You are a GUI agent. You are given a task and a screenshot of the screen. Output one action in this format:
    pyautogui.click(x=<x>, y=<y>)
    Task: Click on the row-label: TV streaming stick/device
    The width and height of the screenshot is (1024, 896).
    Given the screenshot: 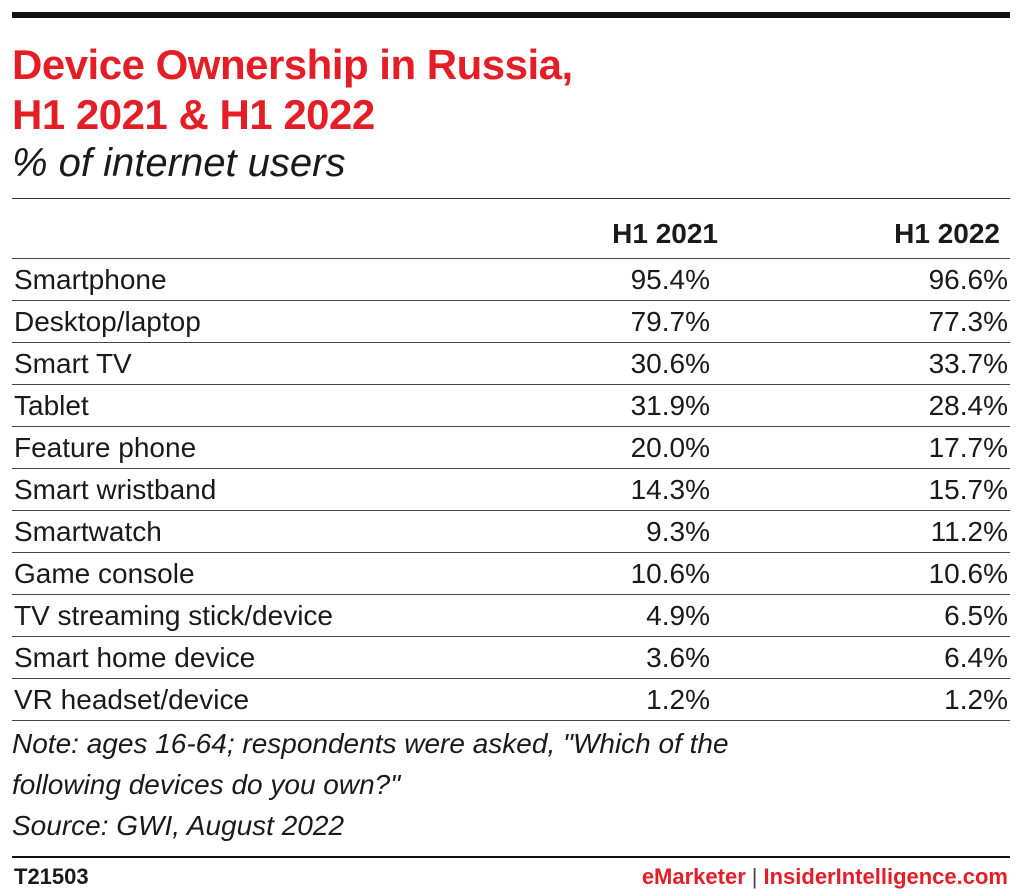 What is the action you would take?
    pyautogui.click(x=173, y=615)
    